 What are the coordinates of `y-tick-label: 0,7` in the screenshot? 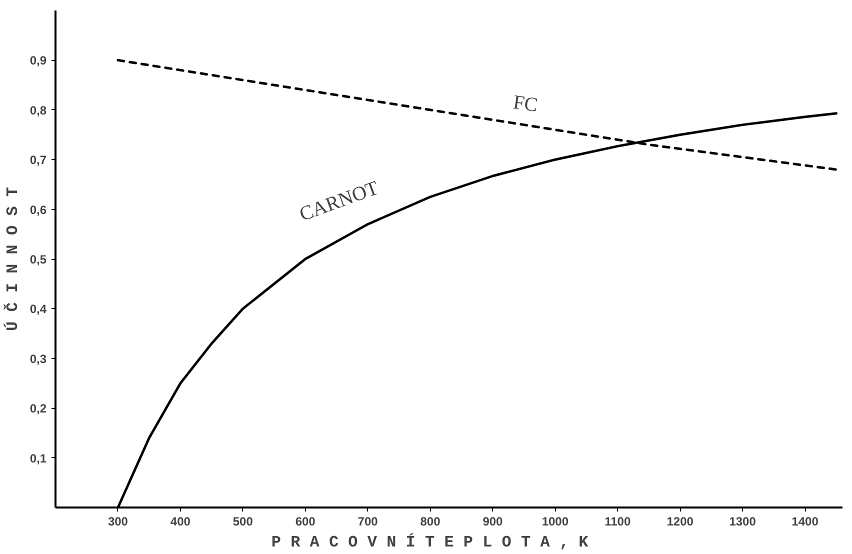 It's located at (38, 160).